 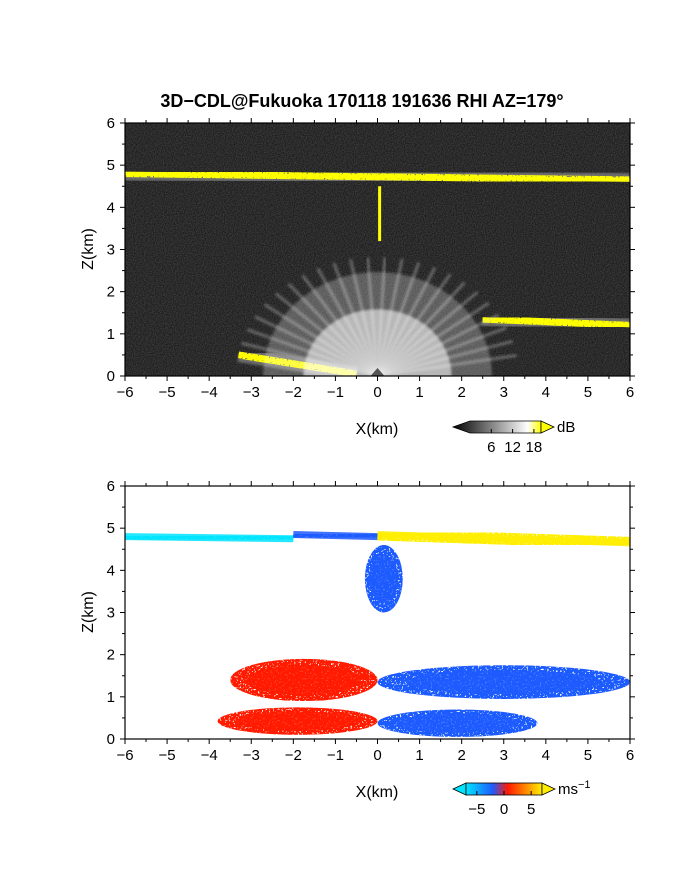 I want to click on colorbar-tick-label: 5, so click(x=531, y=809).